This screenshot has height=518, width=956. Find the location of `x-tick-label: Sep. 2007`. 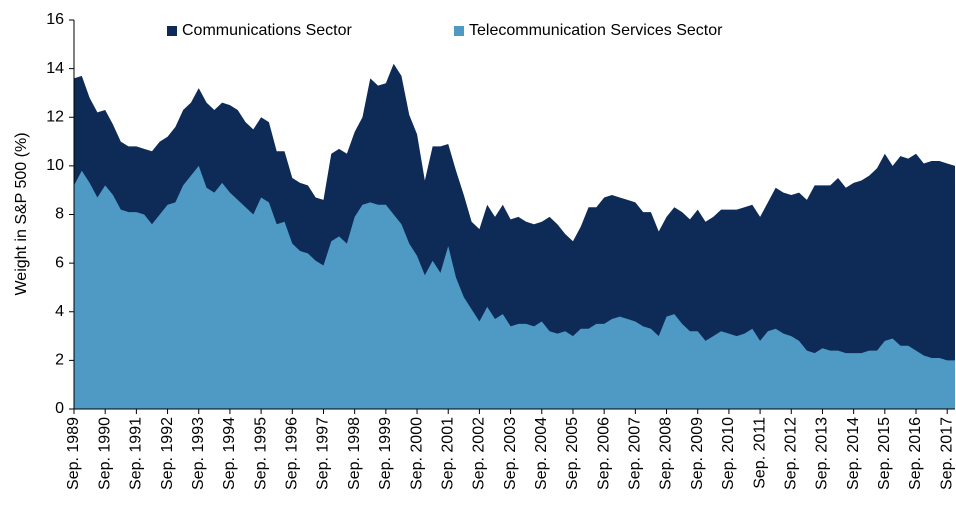

x-tick-label: Sep. 2007 is located at coordinates (635, 453).